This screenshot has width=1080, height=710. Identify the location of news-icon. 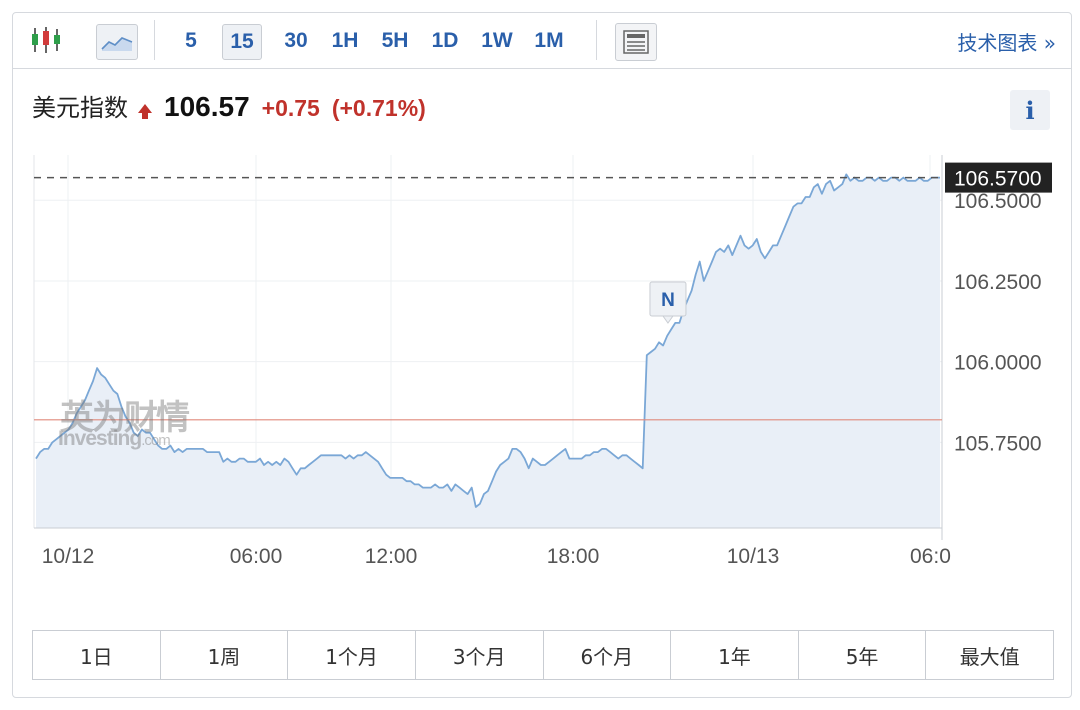
(636, 42).